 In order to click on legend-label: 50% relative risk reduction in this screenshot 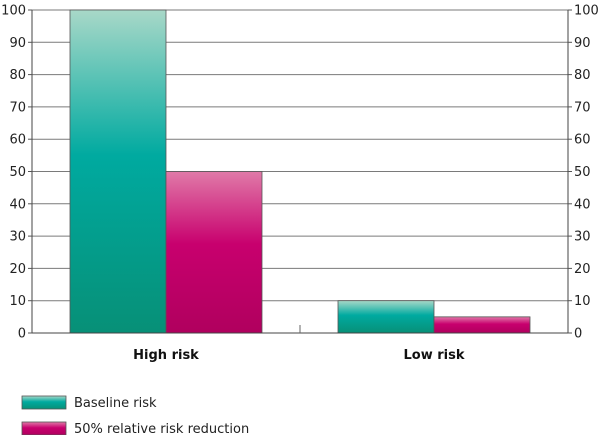, I will do `click(161, 428)`.